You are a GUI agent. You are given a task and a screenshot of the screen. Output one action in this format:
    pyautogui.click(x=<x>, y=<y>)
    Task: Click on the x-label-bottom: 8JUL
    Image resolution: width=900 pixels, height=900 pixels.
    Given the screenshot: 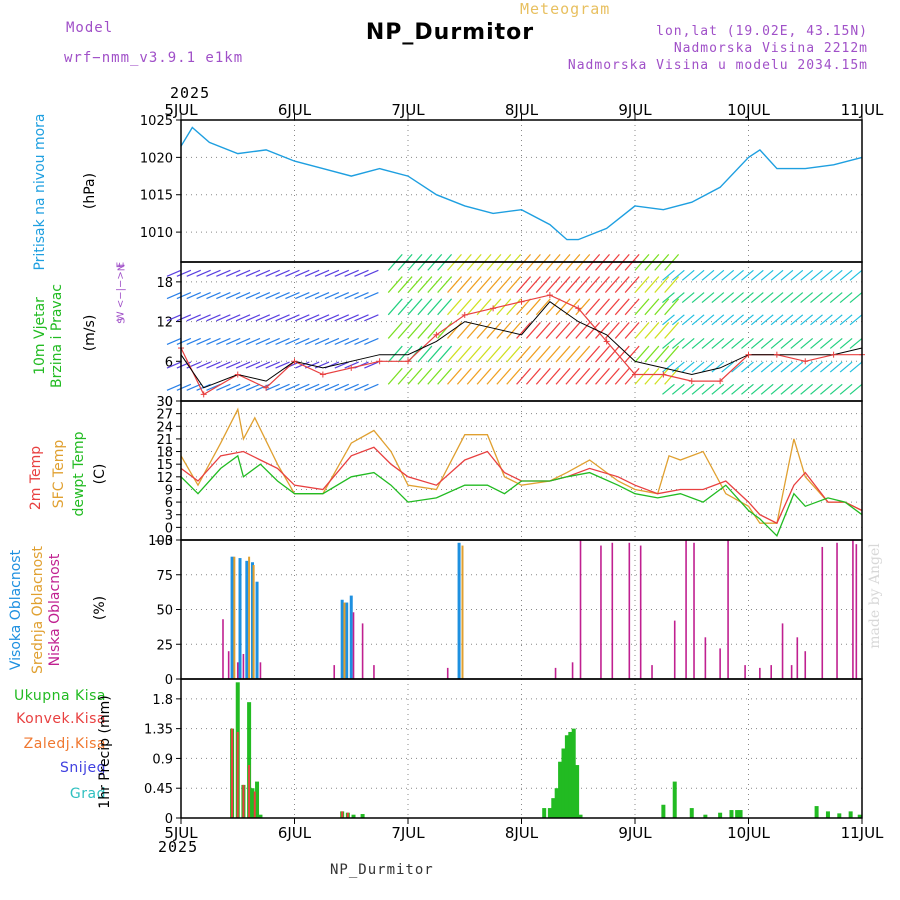 What is the action you would take?
    pyautogui.click(x=522, y=833)
    